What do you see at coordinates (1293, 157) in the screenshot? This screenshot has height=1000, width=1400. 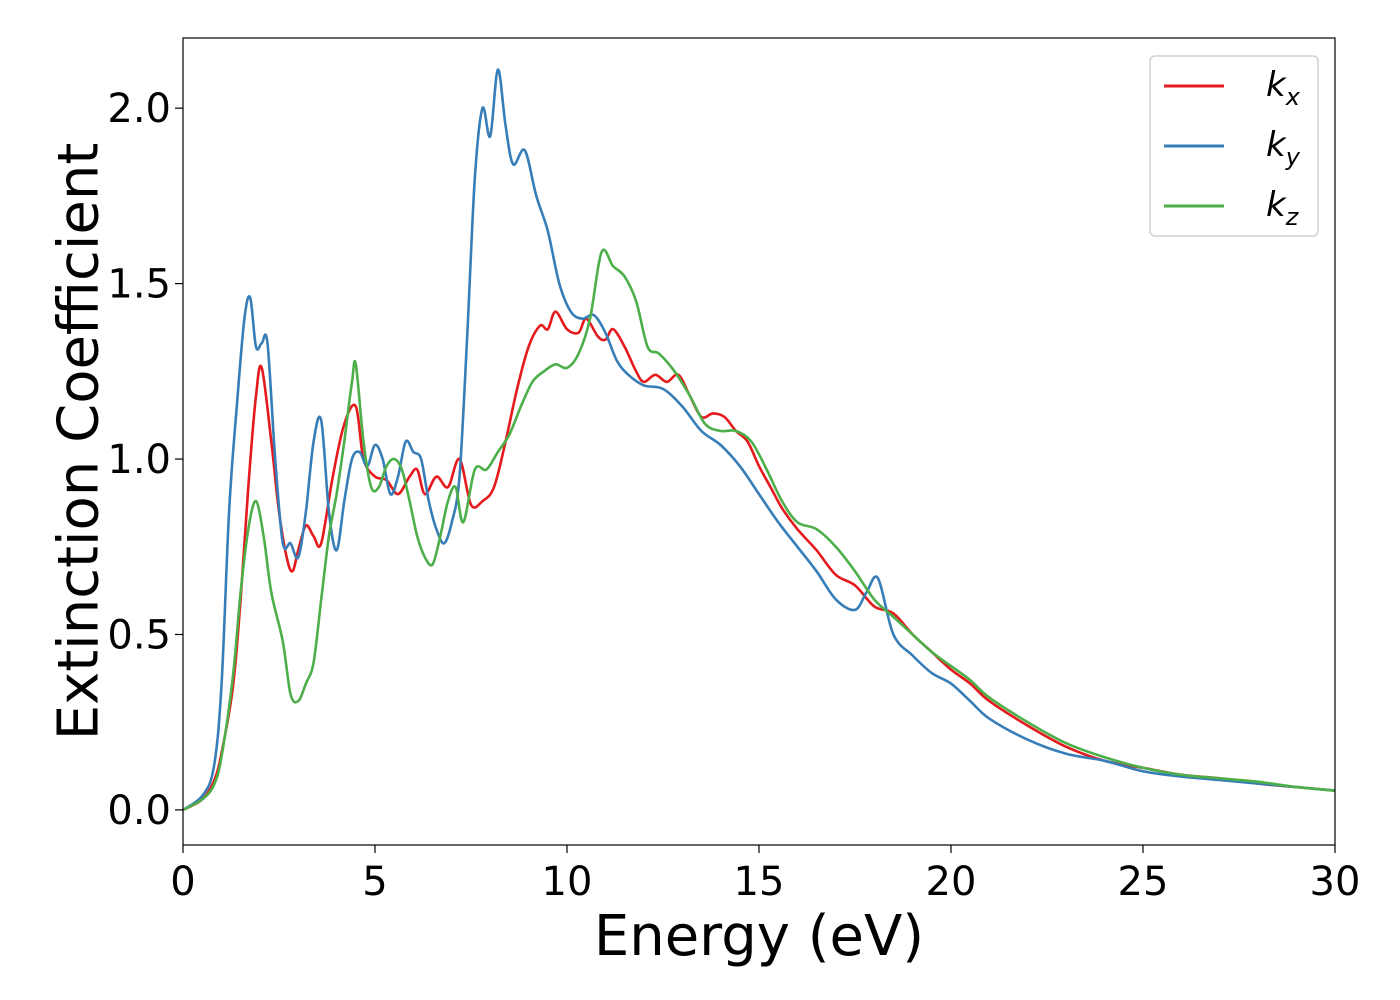 I see `legend-label-subscript: y` at bounding box center [1293, 157].